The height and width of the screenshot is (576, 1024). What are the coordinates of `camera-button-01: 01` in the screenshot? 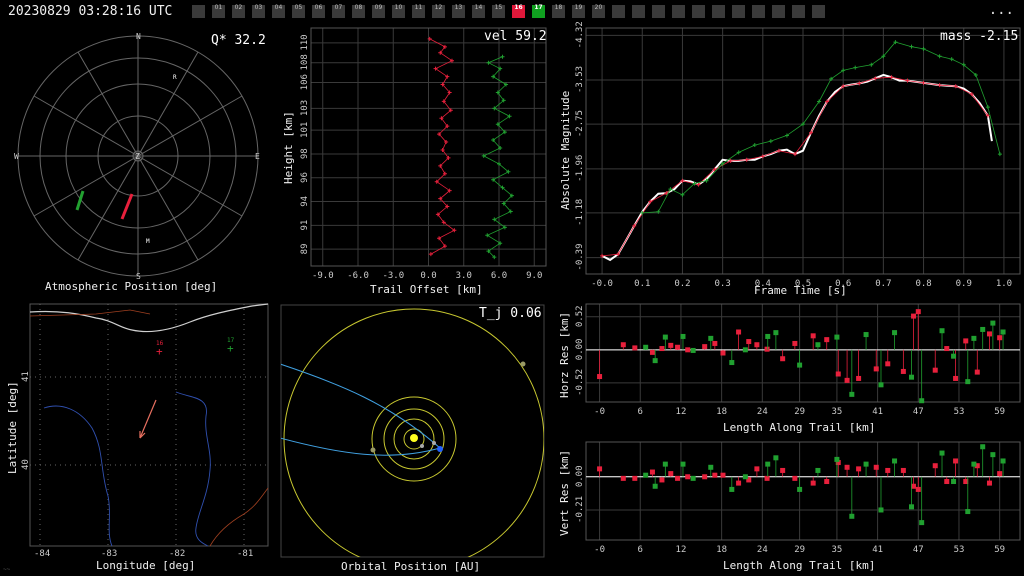 It's located at (218, 11).